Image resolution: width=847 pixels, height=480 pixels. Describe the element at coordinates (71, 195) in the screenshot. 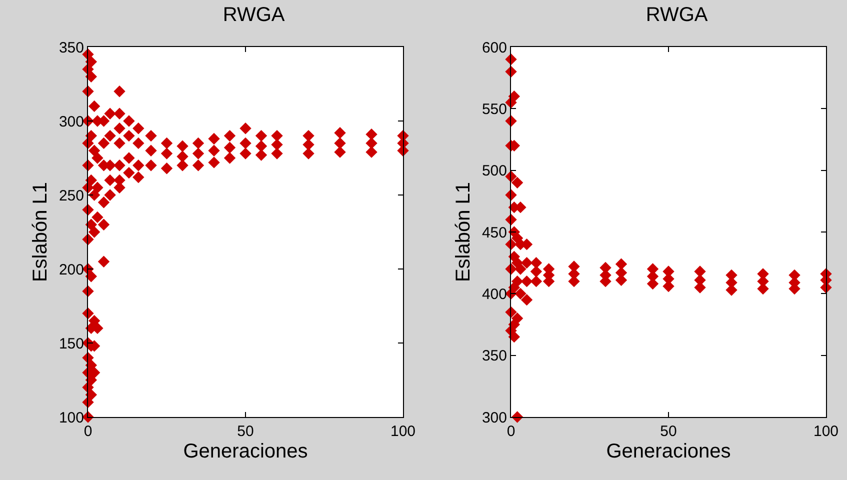

I see `y-tick-label: 250` at that location.